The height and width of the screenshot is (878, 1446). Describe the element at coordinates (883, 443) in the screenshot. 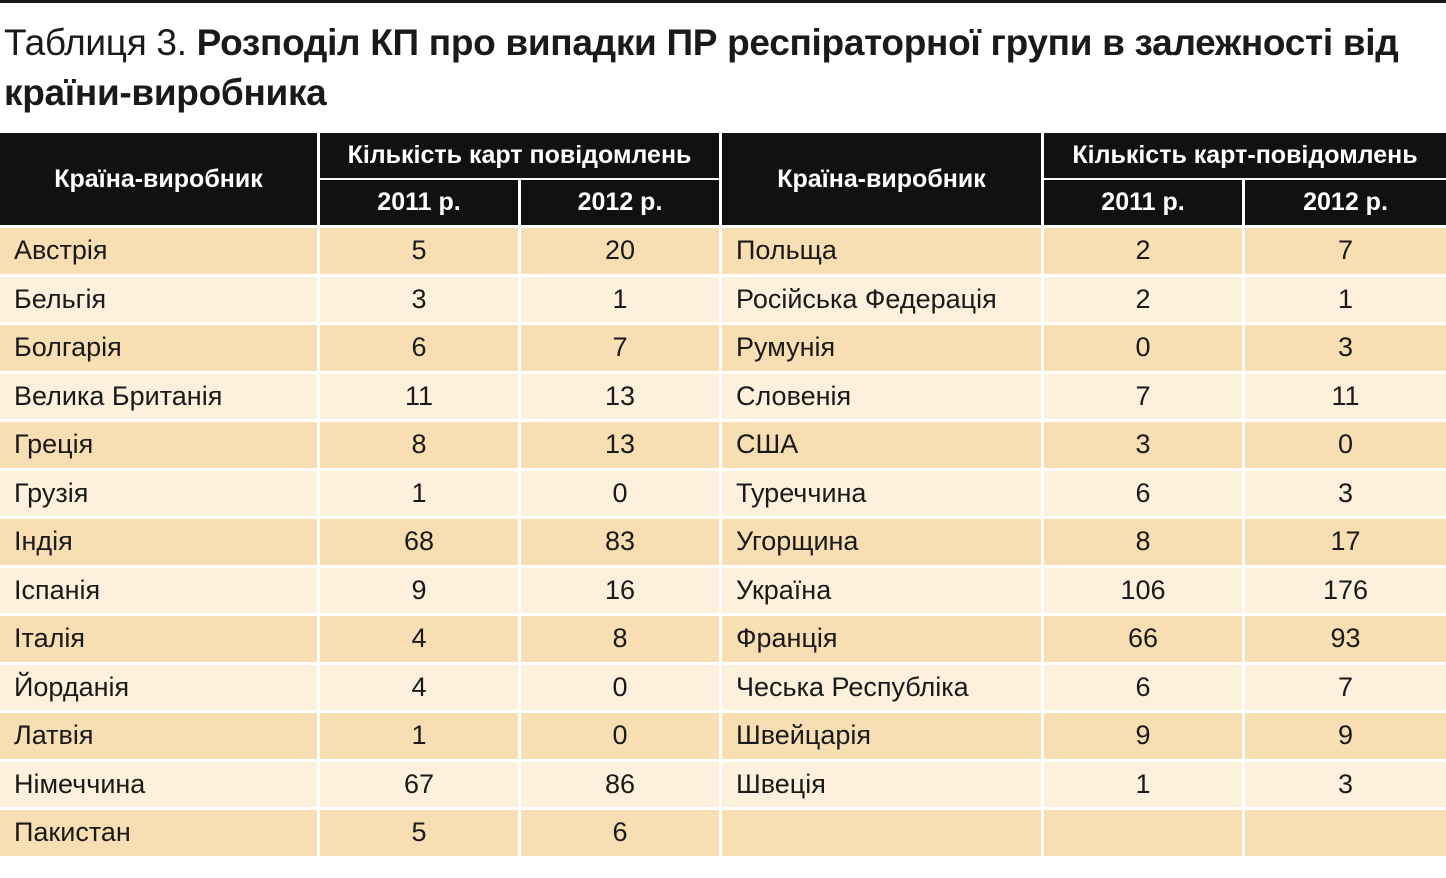

I see `right-country-cell: США` at that location.